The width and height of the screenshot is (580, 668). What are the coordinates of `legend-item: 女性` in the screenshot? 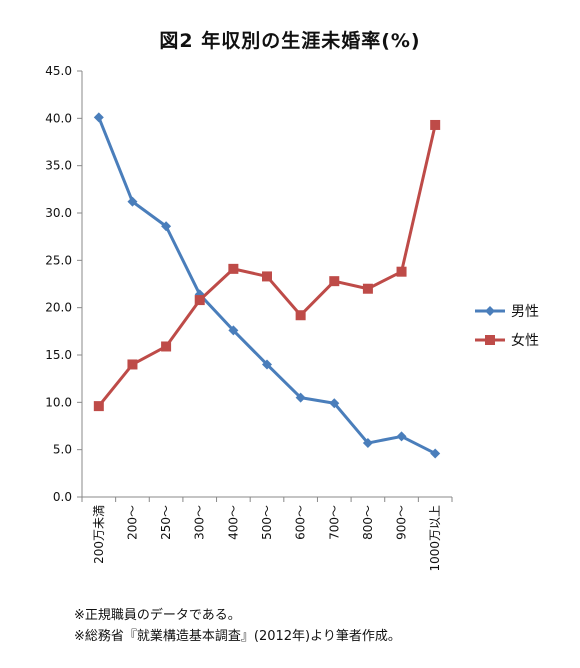 It's located at (507, 340).